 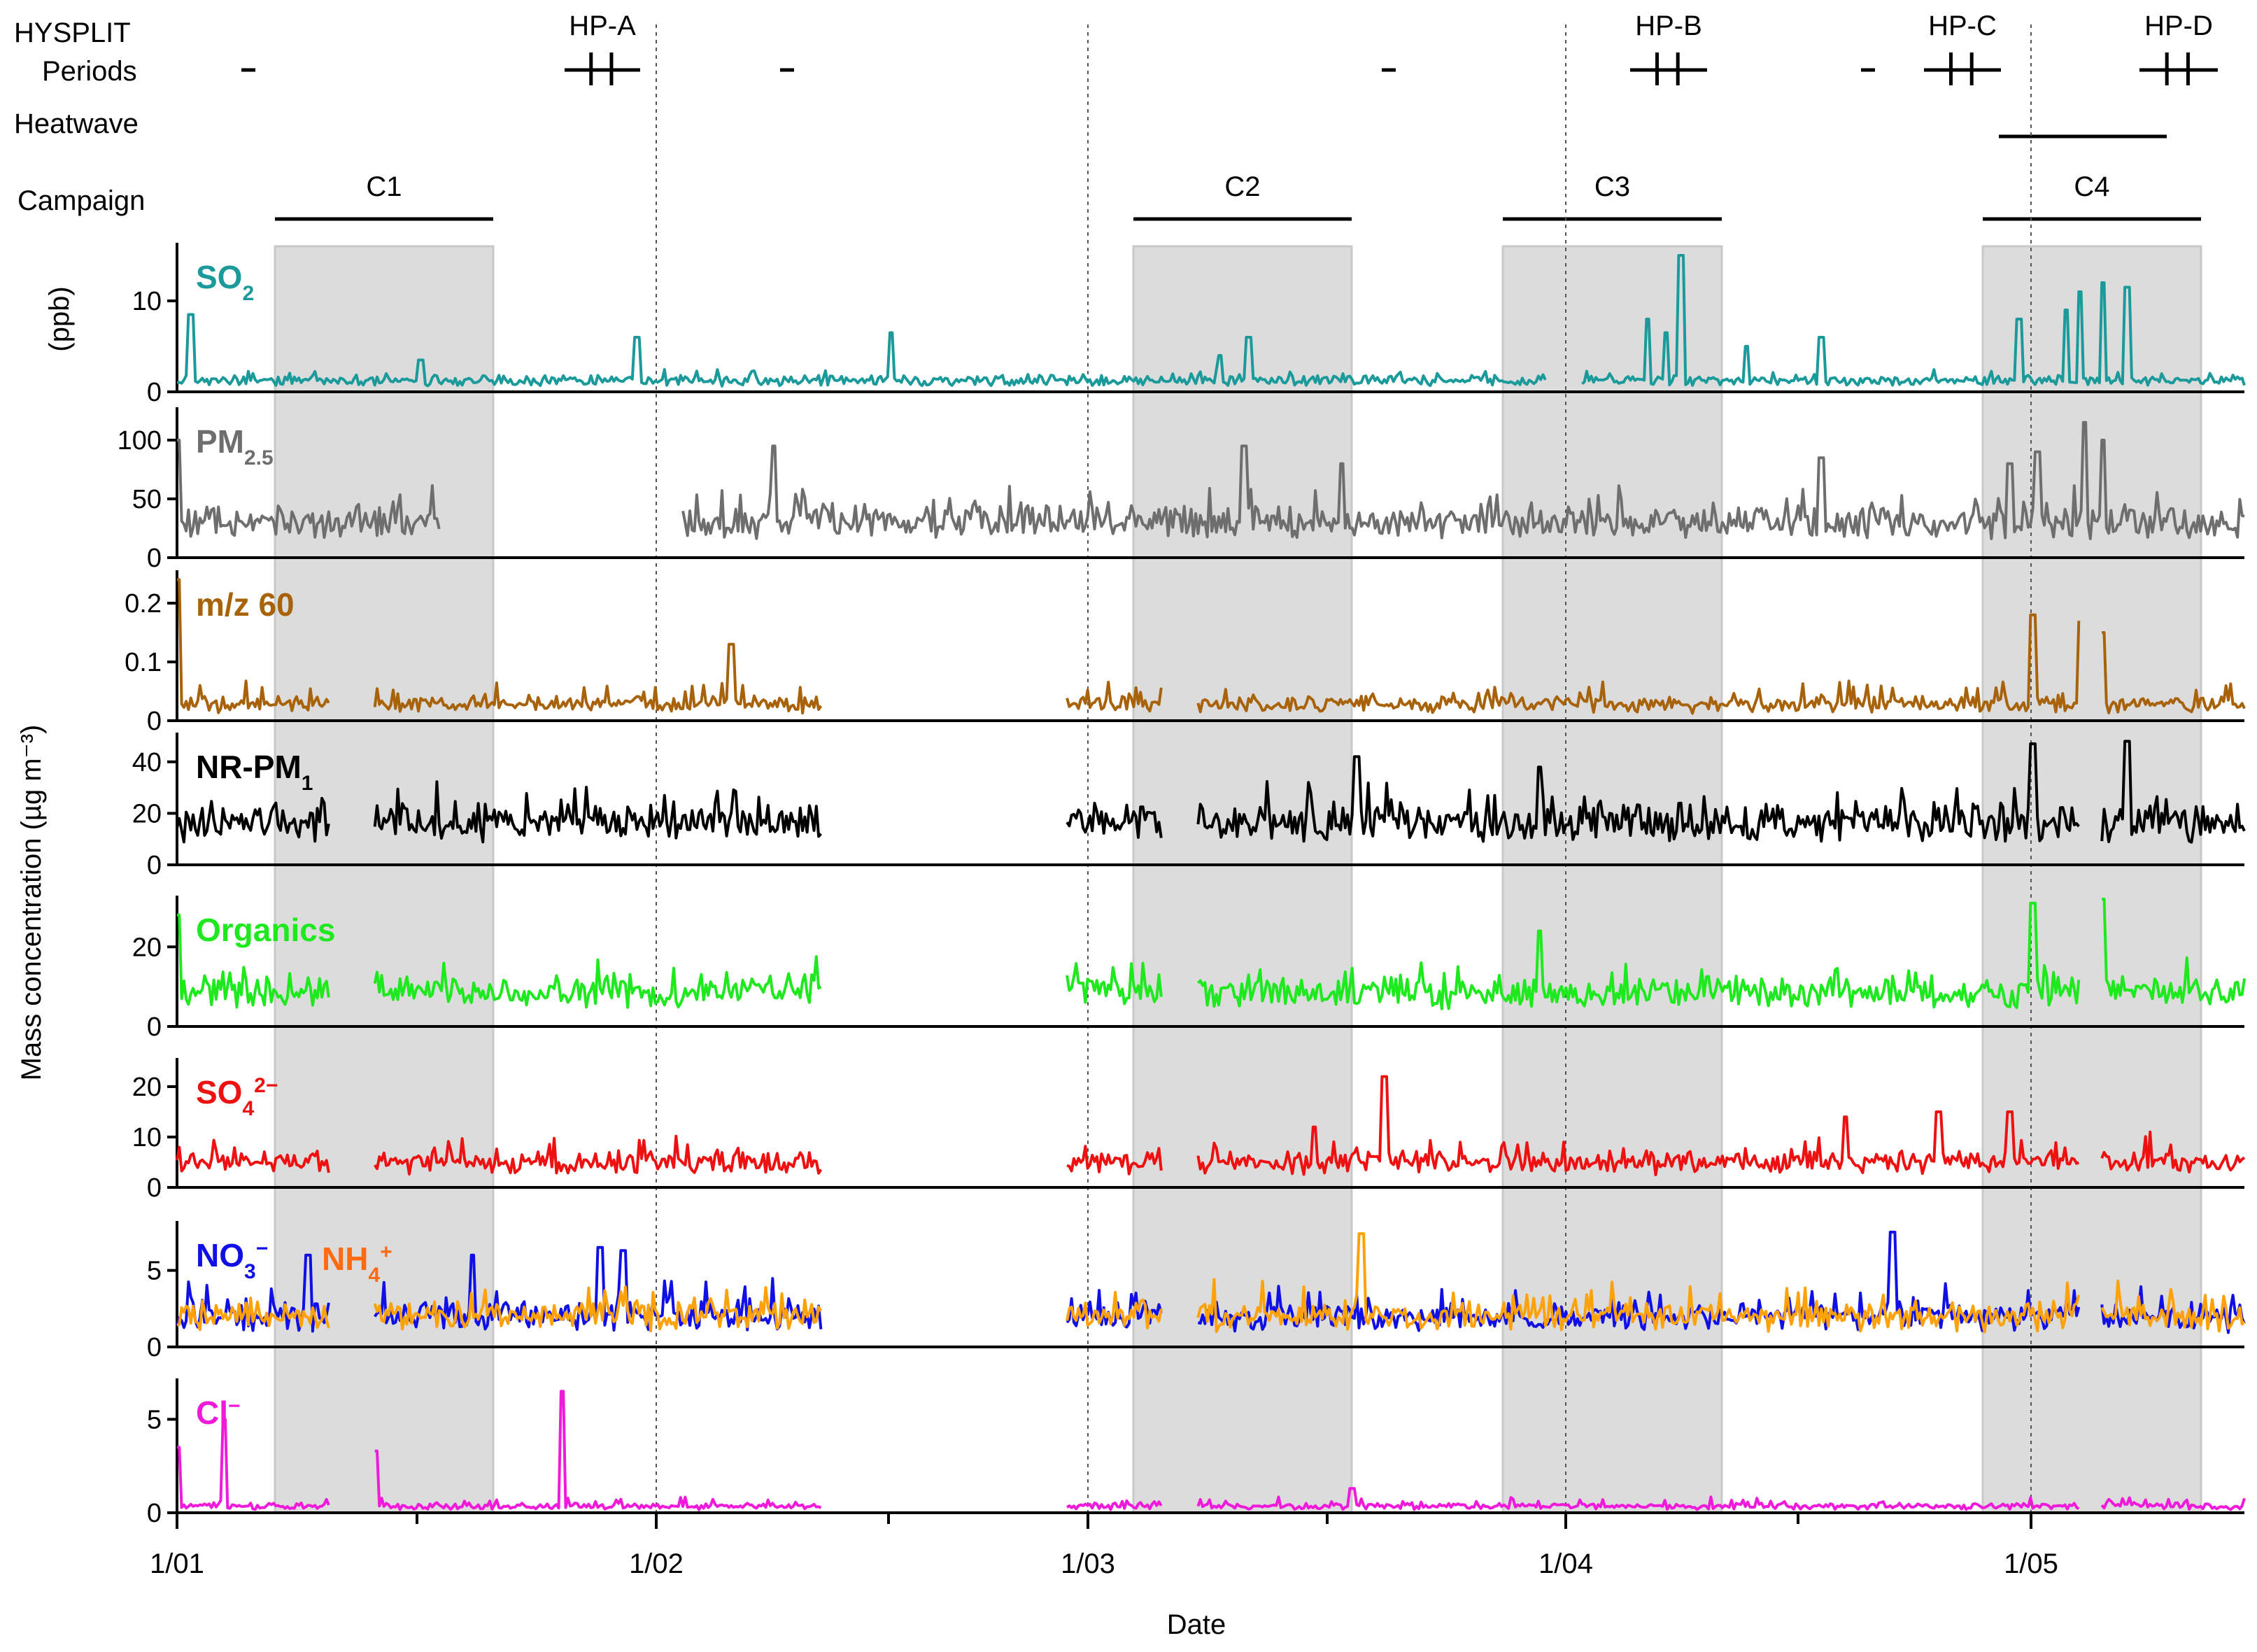 What do you see at coordinates (59, 318) in the screenshot?
I see `unit-label: (ppb)` at bounding box center [59, 318].